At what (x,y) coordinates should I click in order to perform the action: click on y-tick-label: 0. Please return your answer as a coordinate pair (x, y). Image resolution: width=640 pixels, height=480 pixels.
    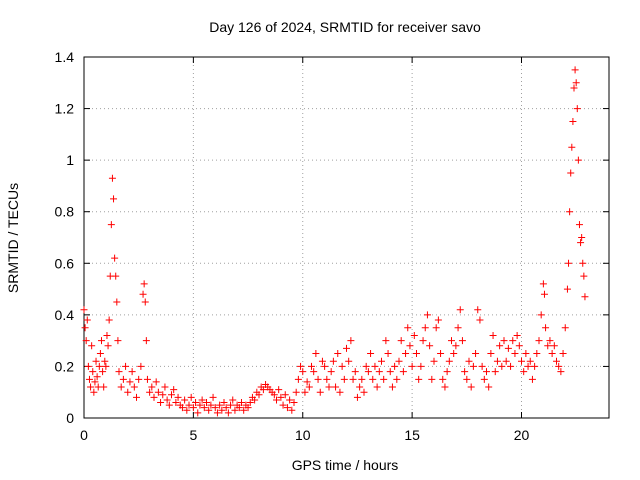
    Looking at the image, I should click on (70, 418).